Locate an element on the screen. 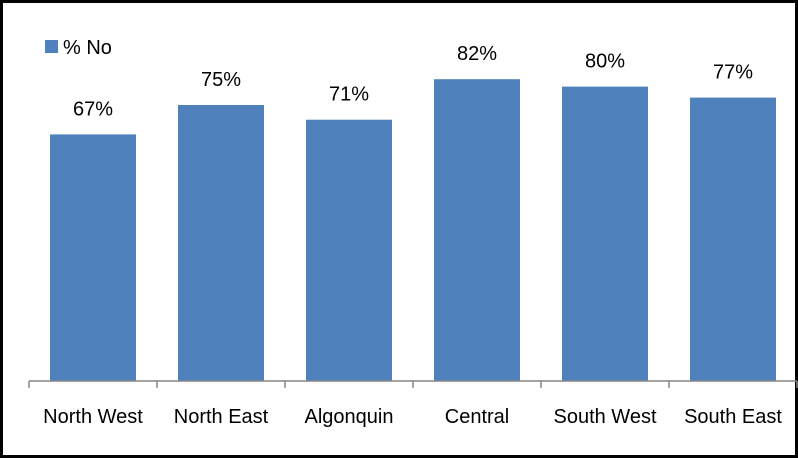 The height and width of the screenshot is (461, 798). bar-north-west is located at coordinates (93, 257).